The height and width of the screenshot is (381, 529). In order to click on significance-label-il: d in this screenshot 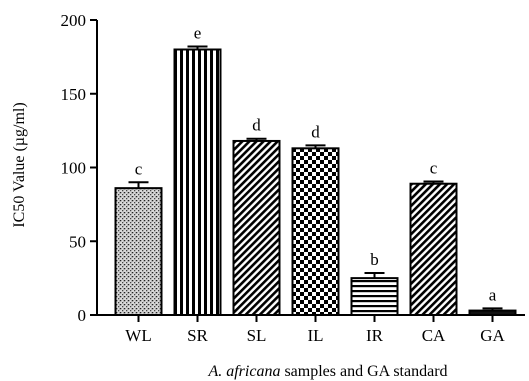, I will do `click(315, 131)`.